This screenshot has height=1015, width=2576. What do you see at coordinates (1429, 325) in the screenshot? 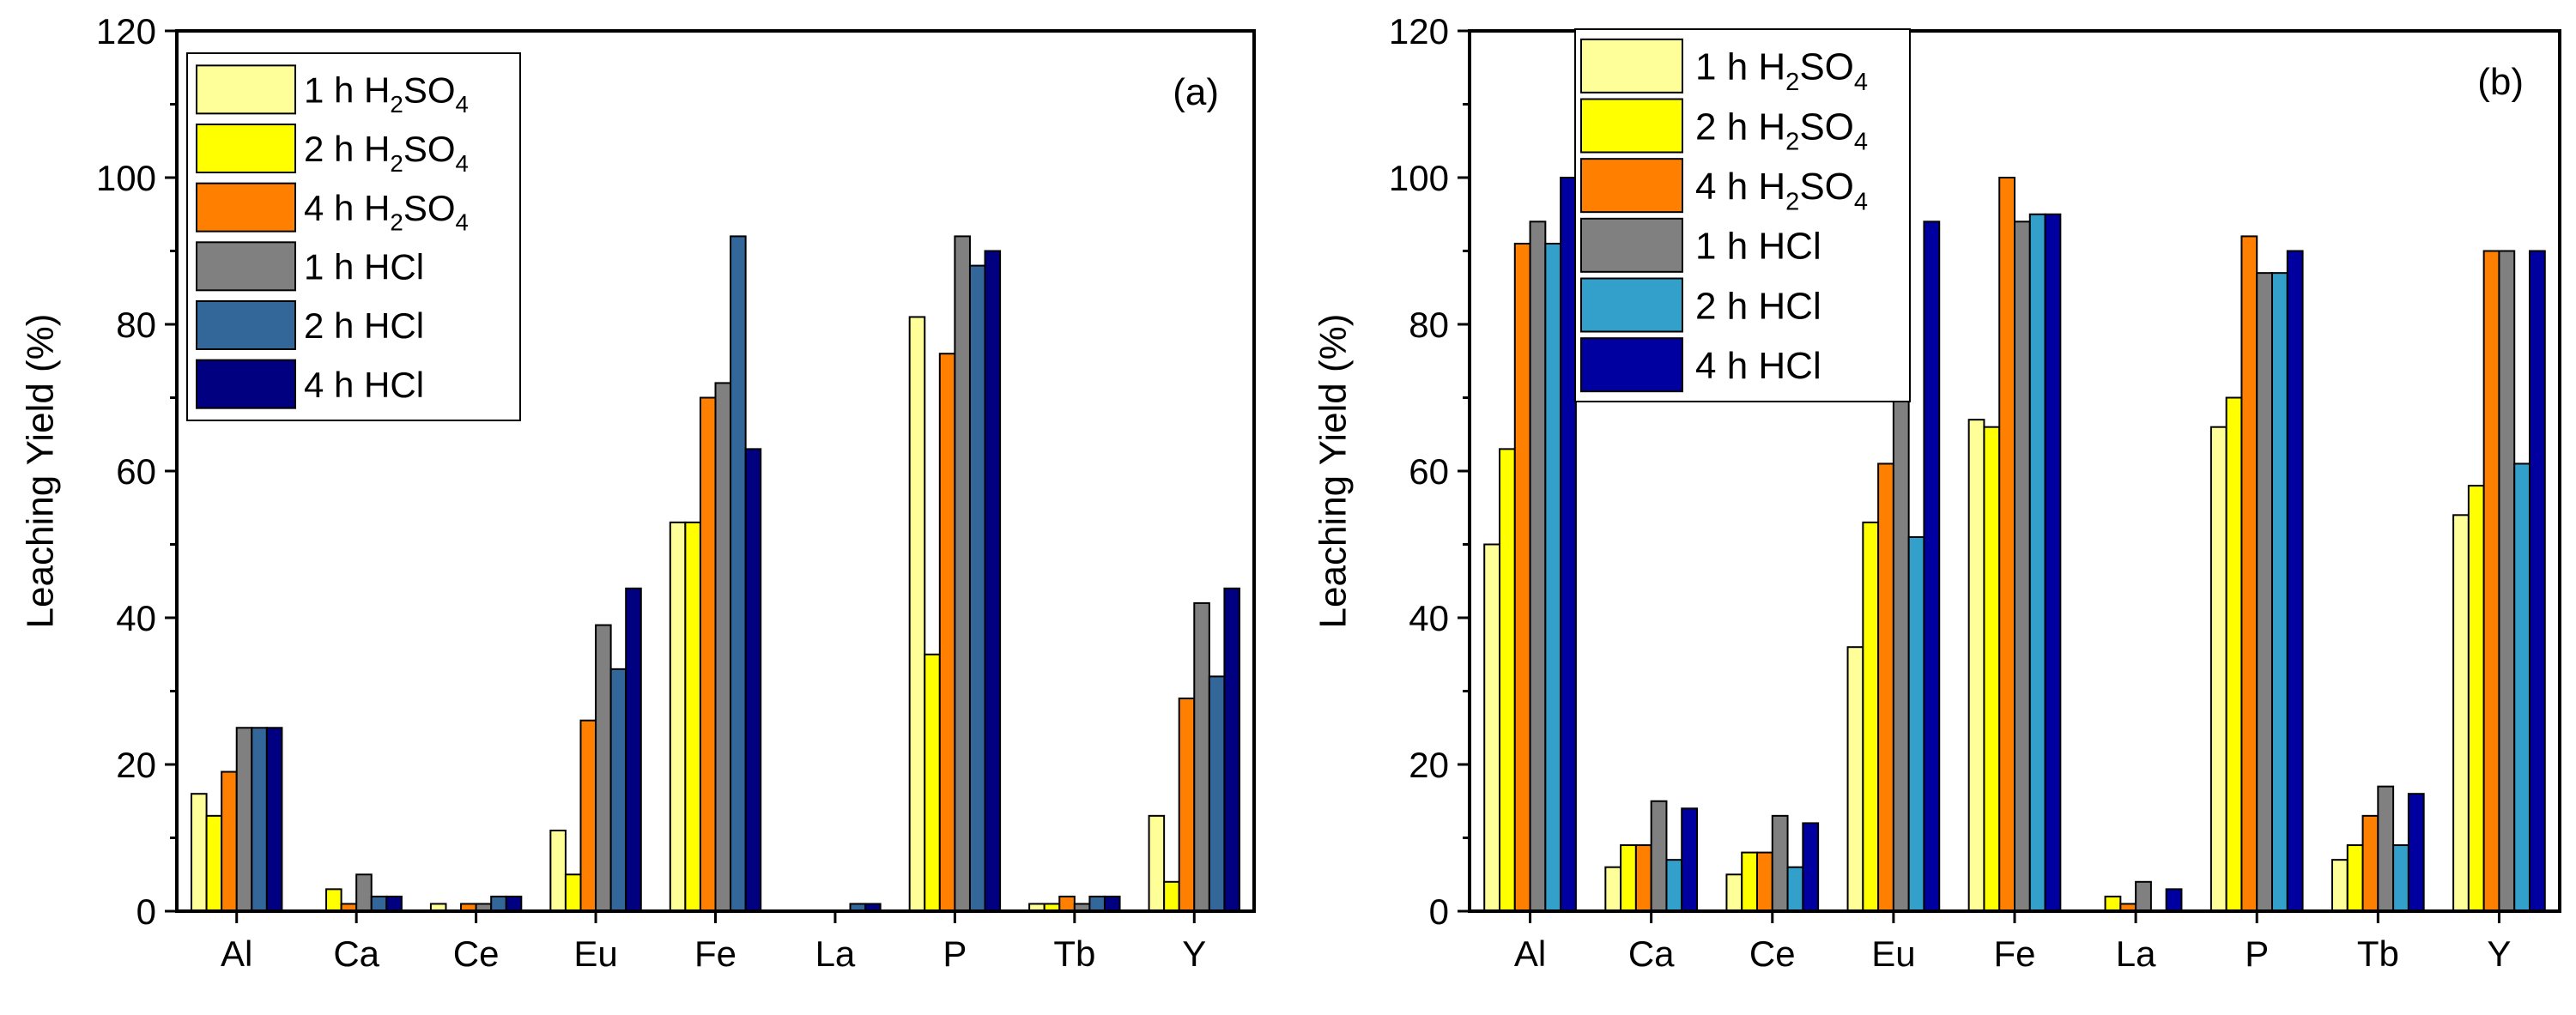
I see `y-tick-label: 80` at bounding box center [1429, 325].